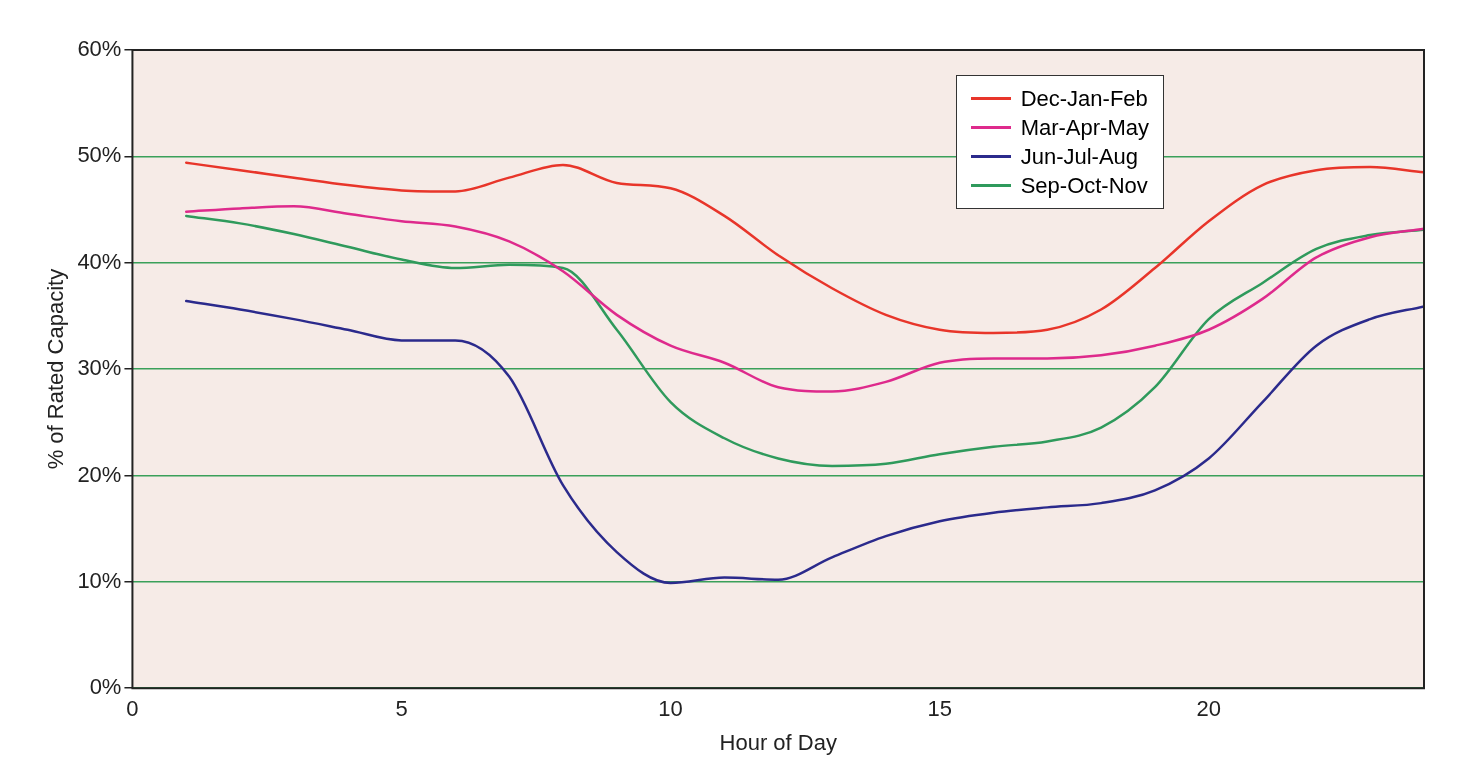 The image size is (1474, 771). I want to click on y-tick-label: 20%, so click(99, 474).